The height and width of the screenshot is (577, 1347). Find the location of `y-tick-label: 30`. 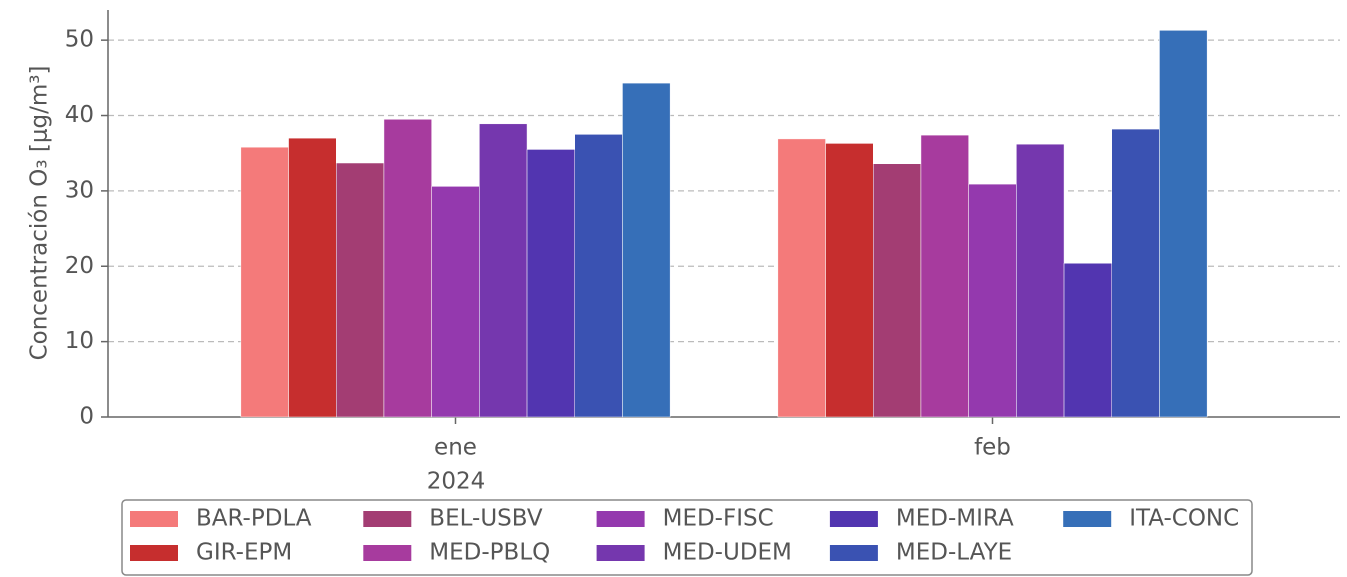

y-tick-label: 30 is located at coordinates (79, 190).